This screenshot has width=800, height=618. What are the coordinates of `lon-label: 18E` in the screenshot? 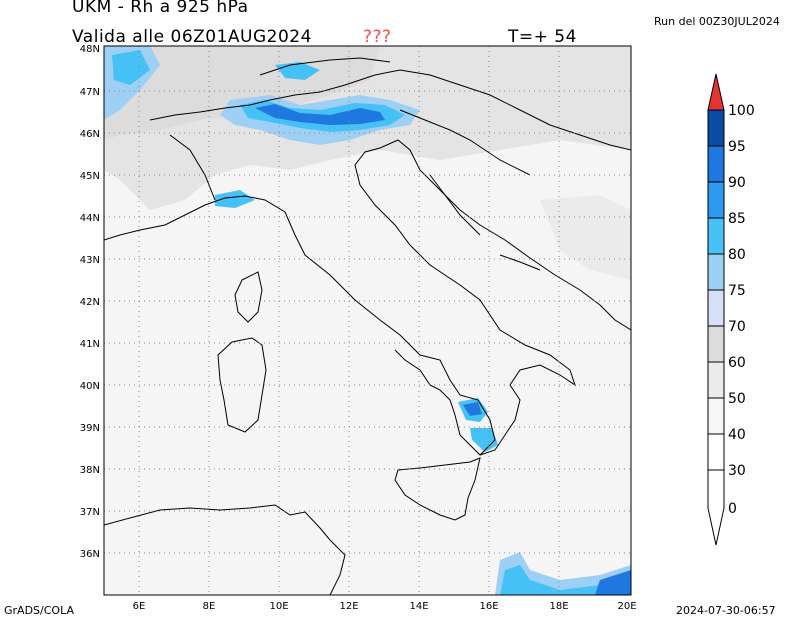 It's located at (558, 606).